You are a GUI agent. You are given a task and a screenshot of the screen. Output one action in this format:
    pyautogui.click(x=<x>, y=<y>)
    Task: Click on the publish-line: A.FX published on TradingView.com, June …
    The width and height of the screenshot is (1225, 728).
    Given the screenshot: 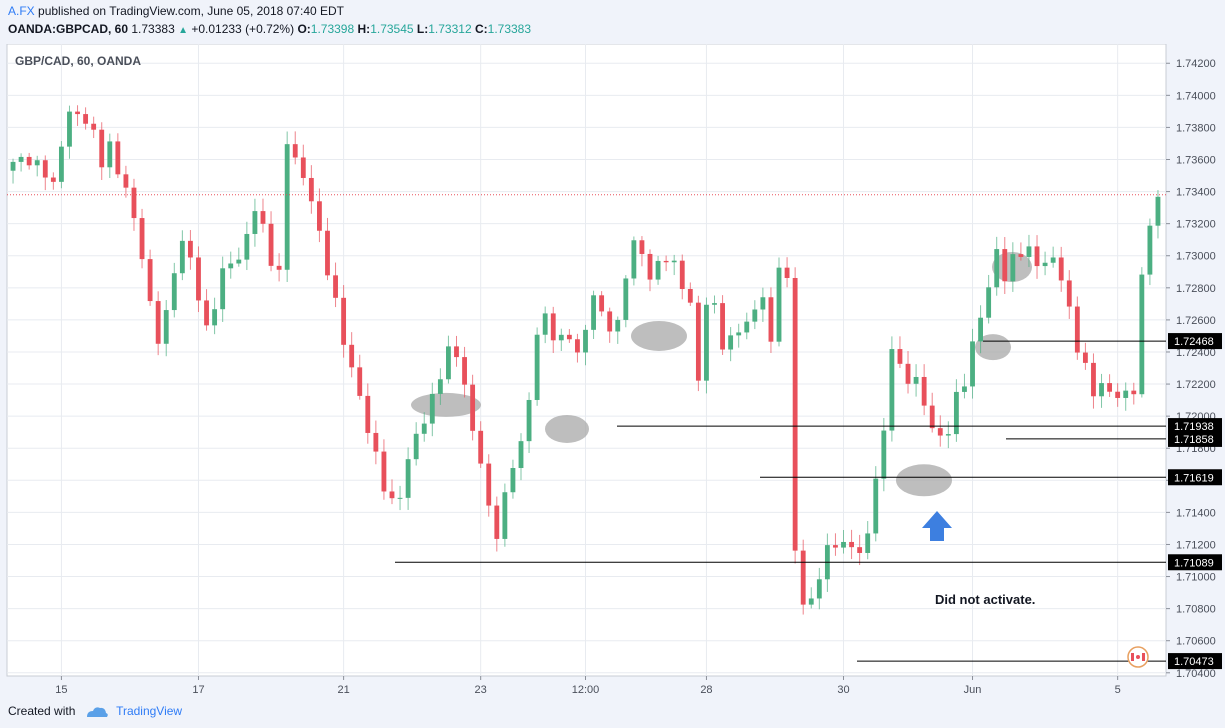 What is the action you would take?
    pyautogui.click(x=176, y=11)
    